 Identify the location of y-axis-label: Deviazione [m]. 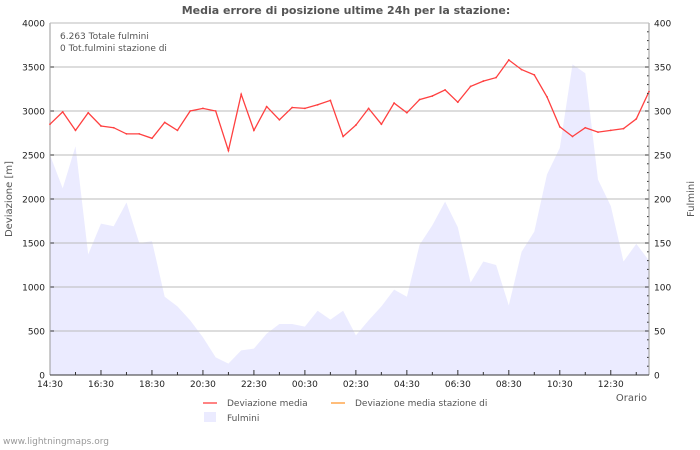
(9, 199).